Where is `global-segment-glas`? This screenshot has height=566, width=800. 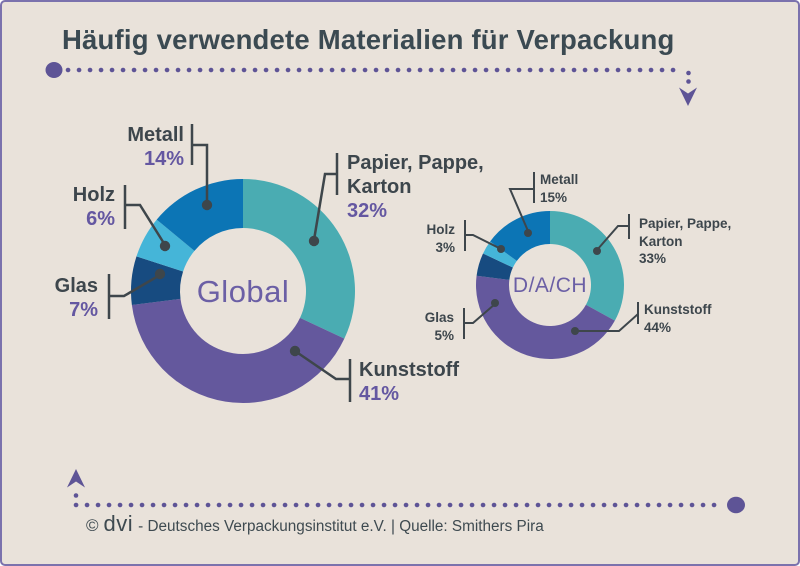
global-segment-glas is located at coordinates (157, 281).